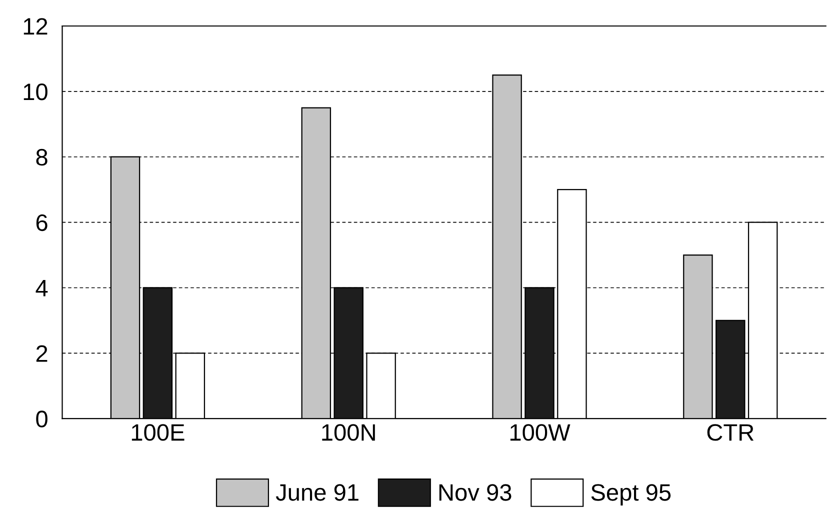 The image size is (830, 520). What do you see at coordinates (730, 432) in the screenshot?
I see `x-tick-label: CTR` at bounding box center [730, 432].